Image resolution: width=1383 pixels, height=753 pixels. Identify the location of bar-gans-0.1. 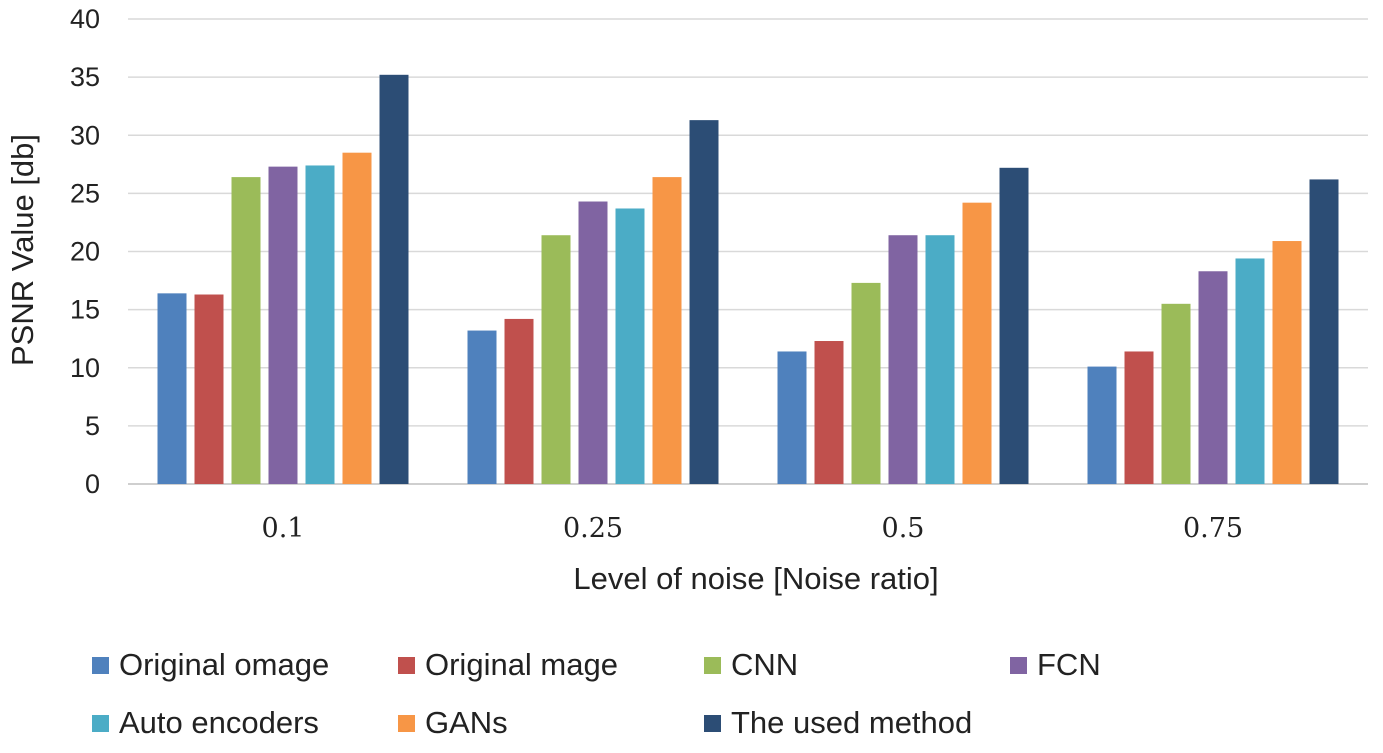
(357, 318).